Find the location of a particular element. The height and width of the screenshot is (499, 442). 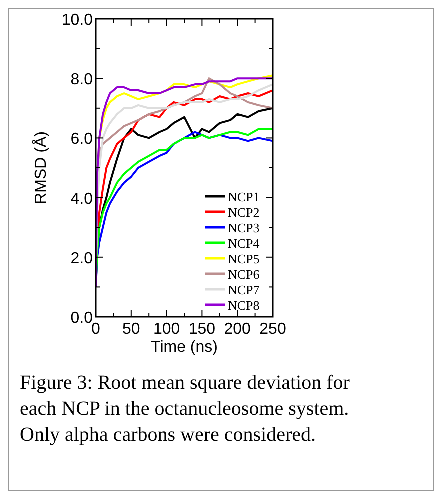

caption: Figure 3: Root mean square deviation for each NCP in the octanucleosome system. Only alpha carbons were considered. is located at coordinates (185, 409).